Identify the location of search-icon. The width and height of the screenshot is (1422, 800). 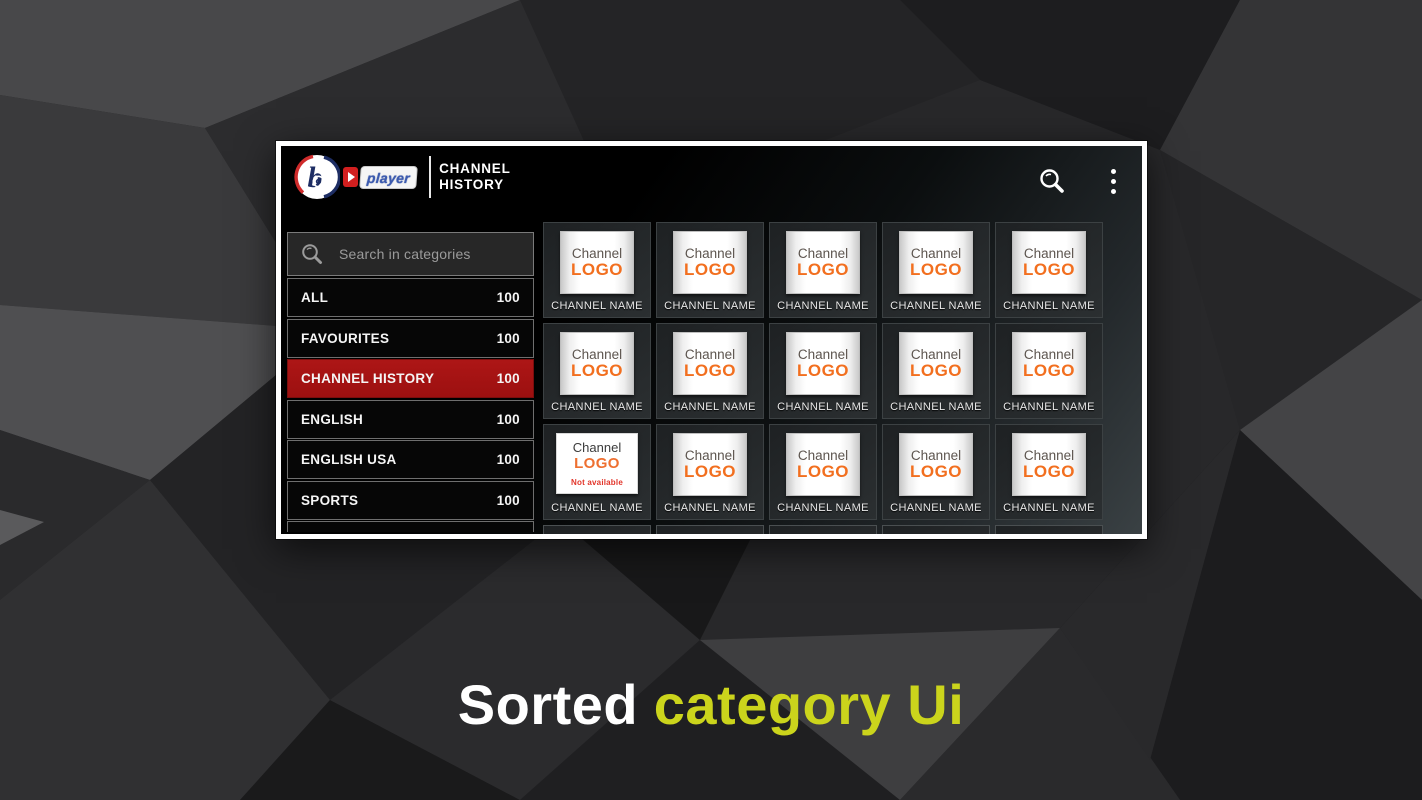
(1052, 181).